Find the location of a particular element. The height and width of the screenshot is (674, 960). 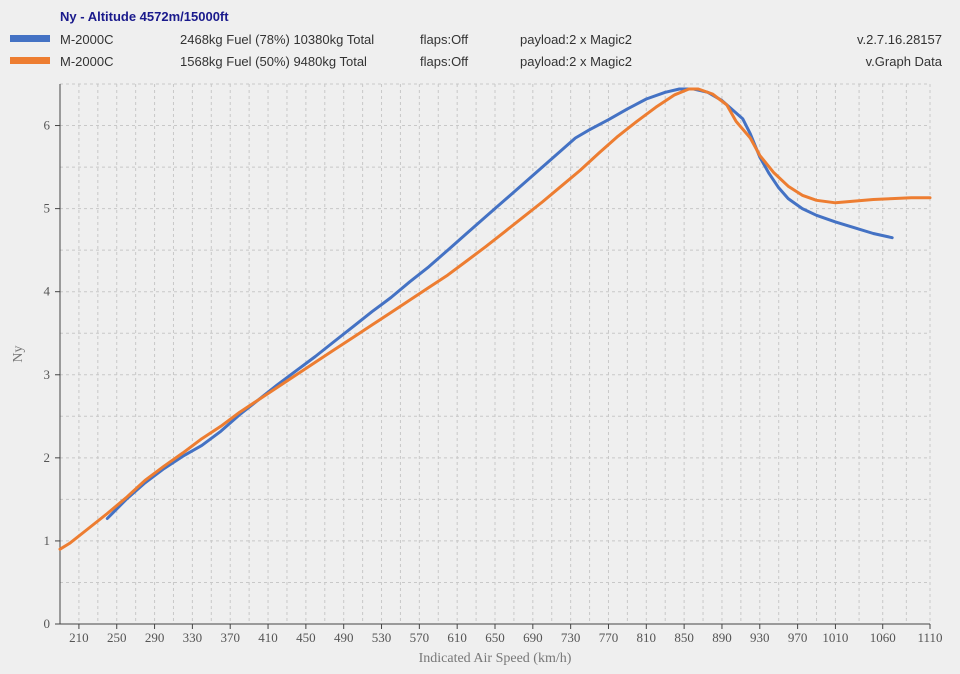

x-tick-label: 450 is located at coordinates (306, 637).